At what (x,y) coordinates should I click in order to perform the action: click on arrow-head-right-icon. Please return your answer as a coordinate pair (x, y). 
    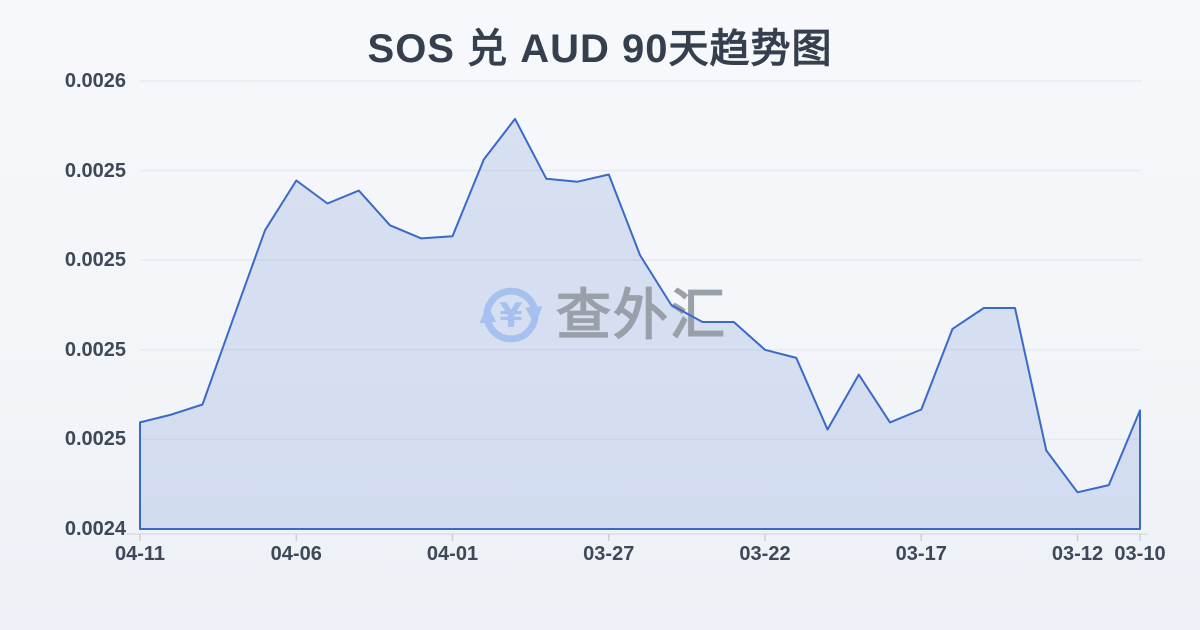
    Looking at the image, I should click on (534, 315).